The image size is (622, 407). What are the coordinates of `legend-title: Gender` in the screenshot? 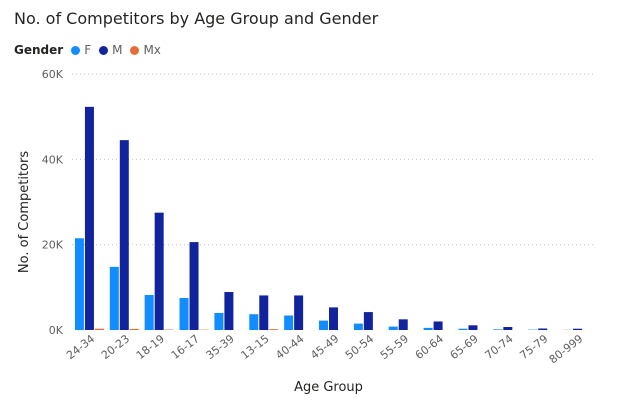 It's located at (39, 50).